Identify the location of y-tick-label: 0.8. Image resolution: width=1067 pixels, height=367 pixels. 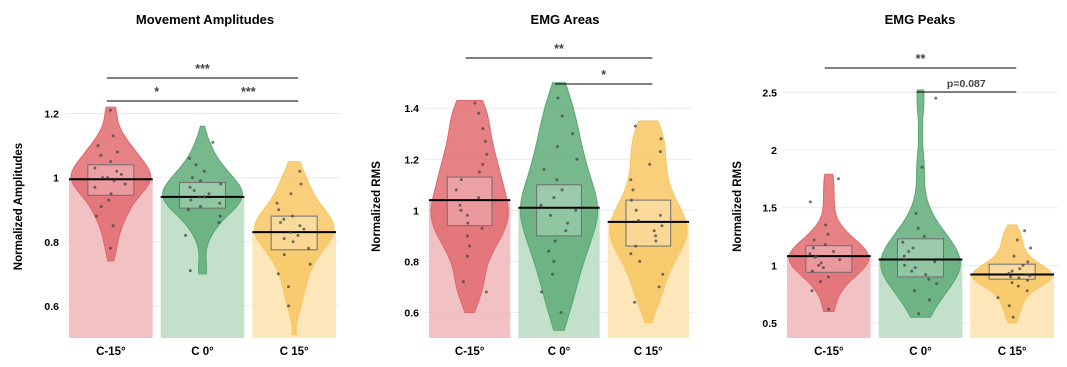
(411, 262).